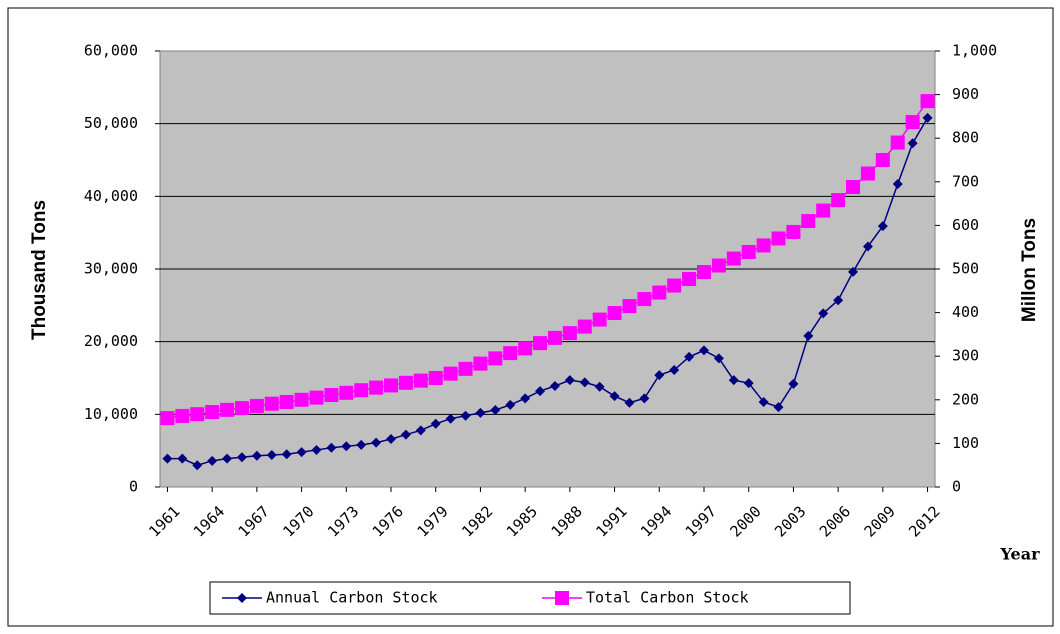 The width and height of the screenshot is (1060, 634). Describe the element at coordinates (1019, 554) in the screenshot. I see `x-axis-title: Year` at that location.